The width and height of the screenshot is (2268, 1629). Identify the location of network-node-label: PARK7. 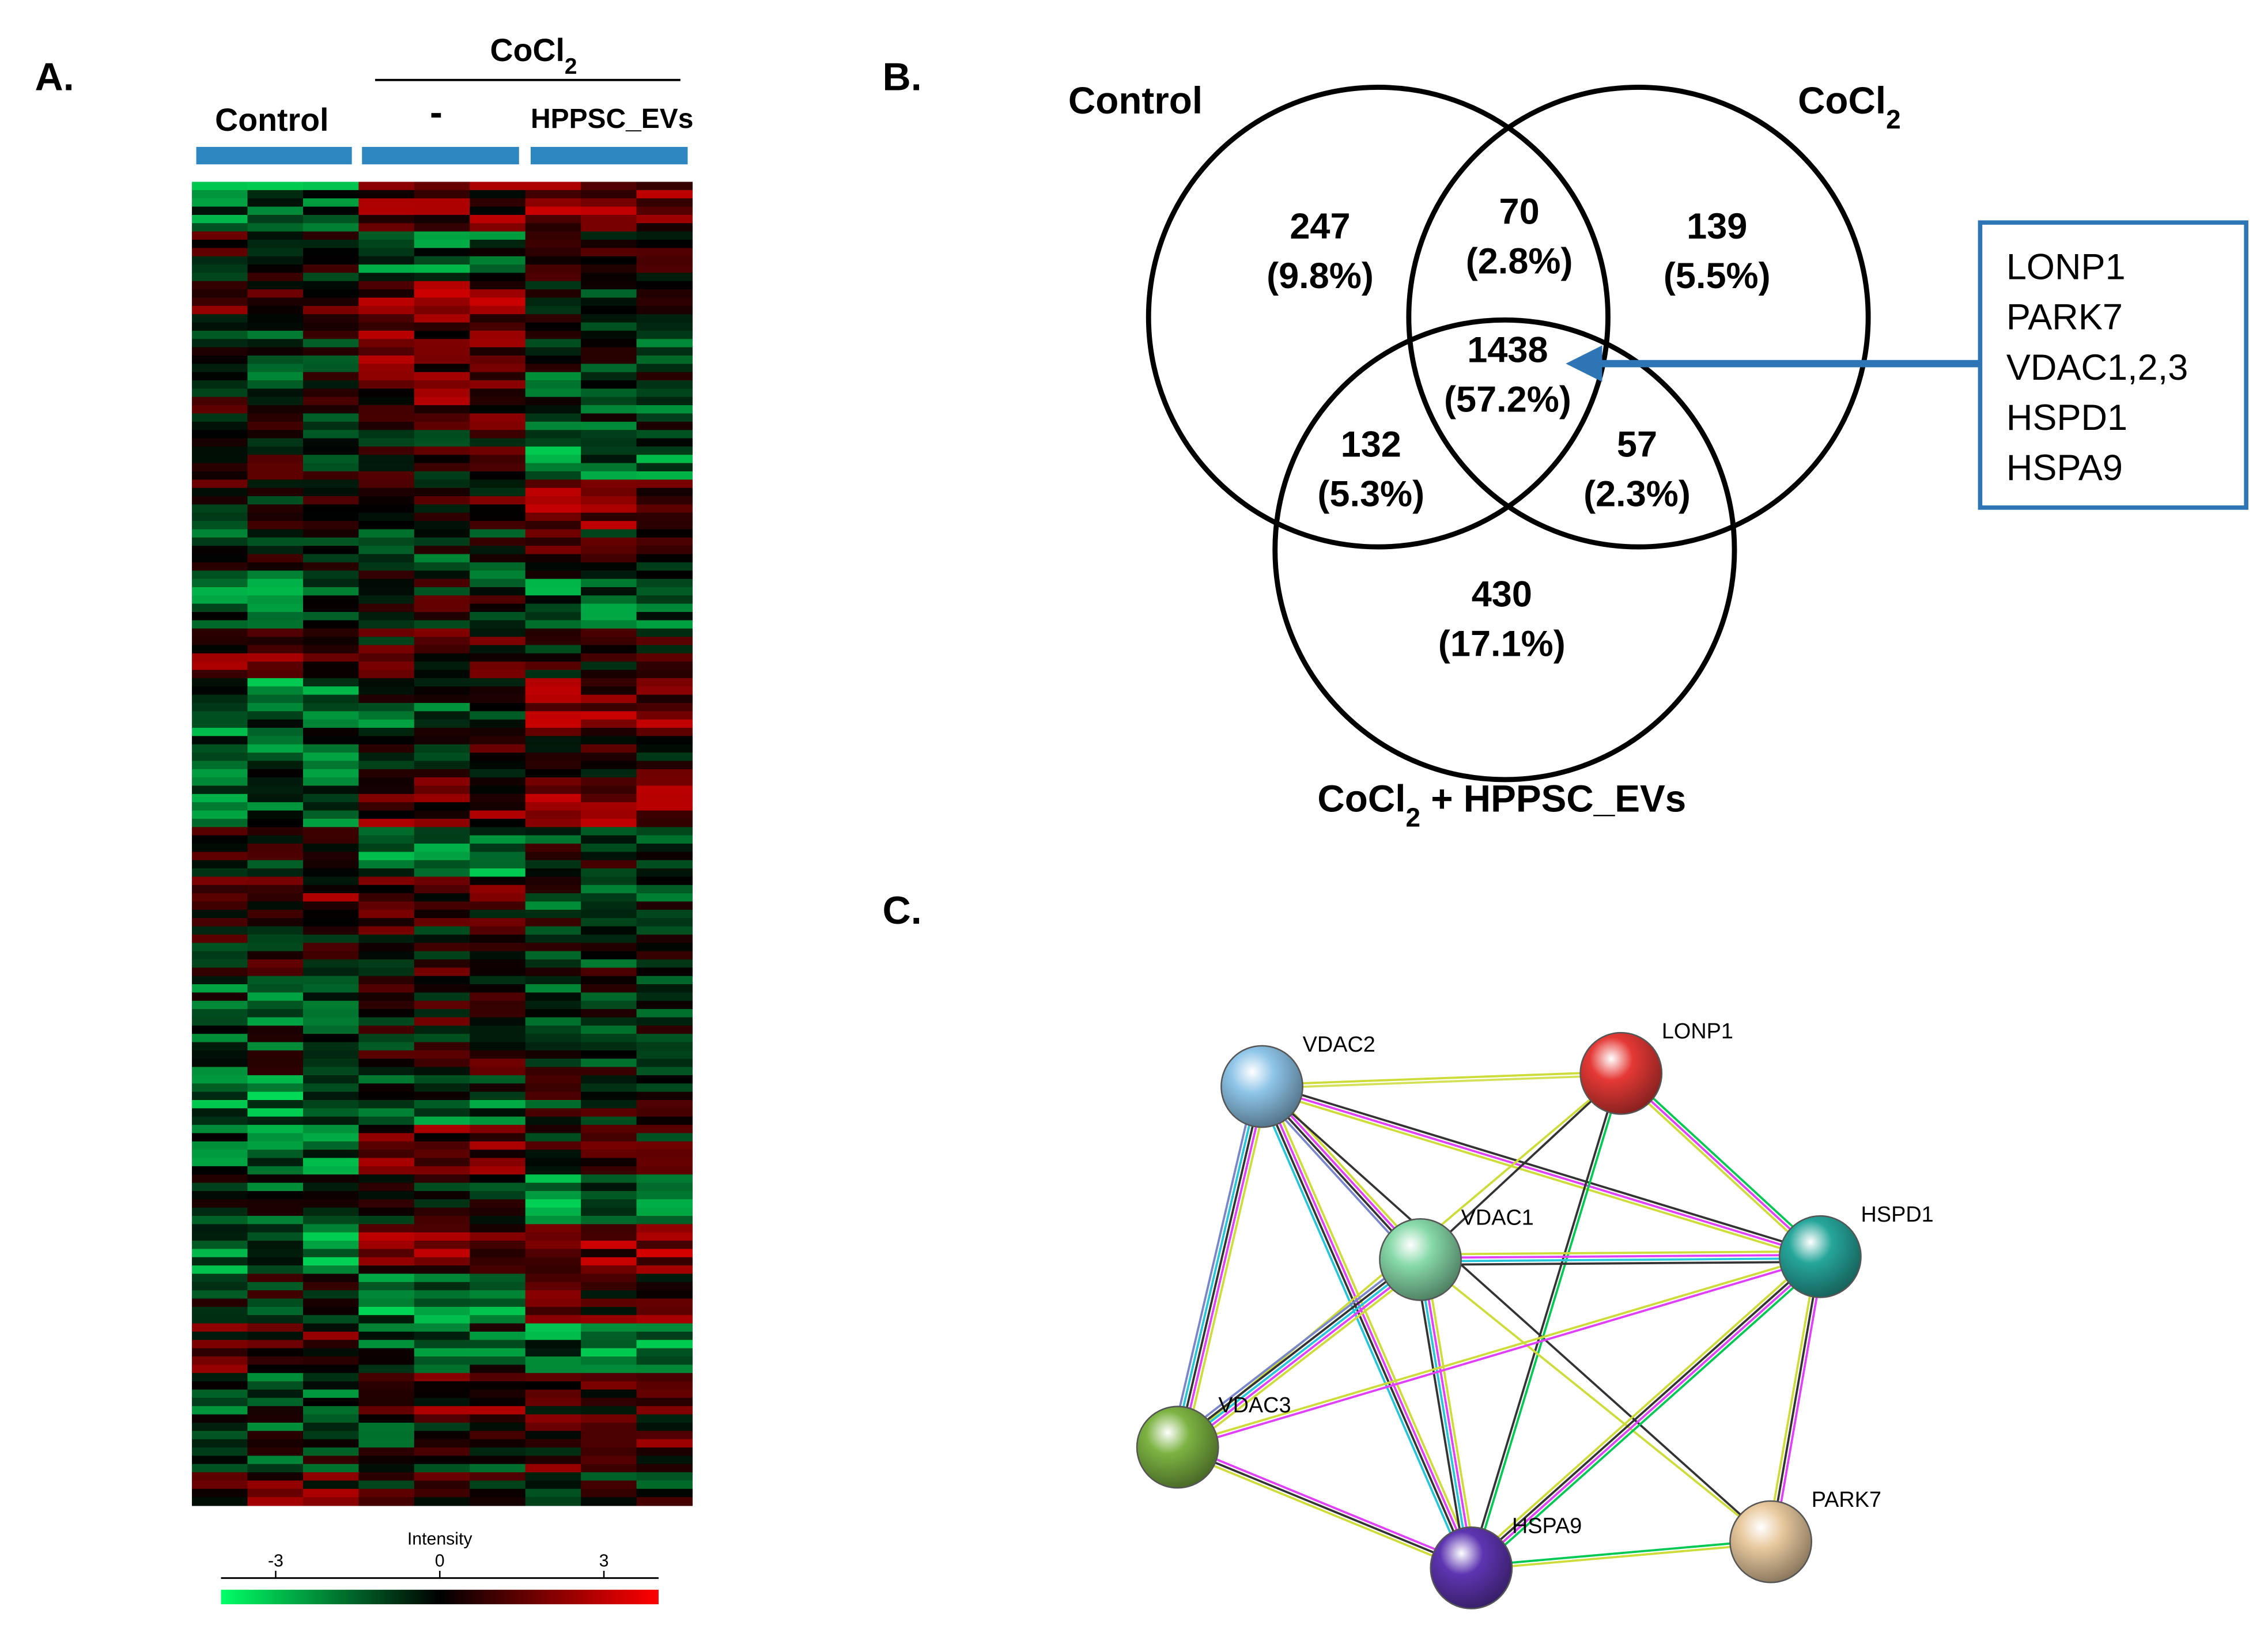
(1846, 1500).